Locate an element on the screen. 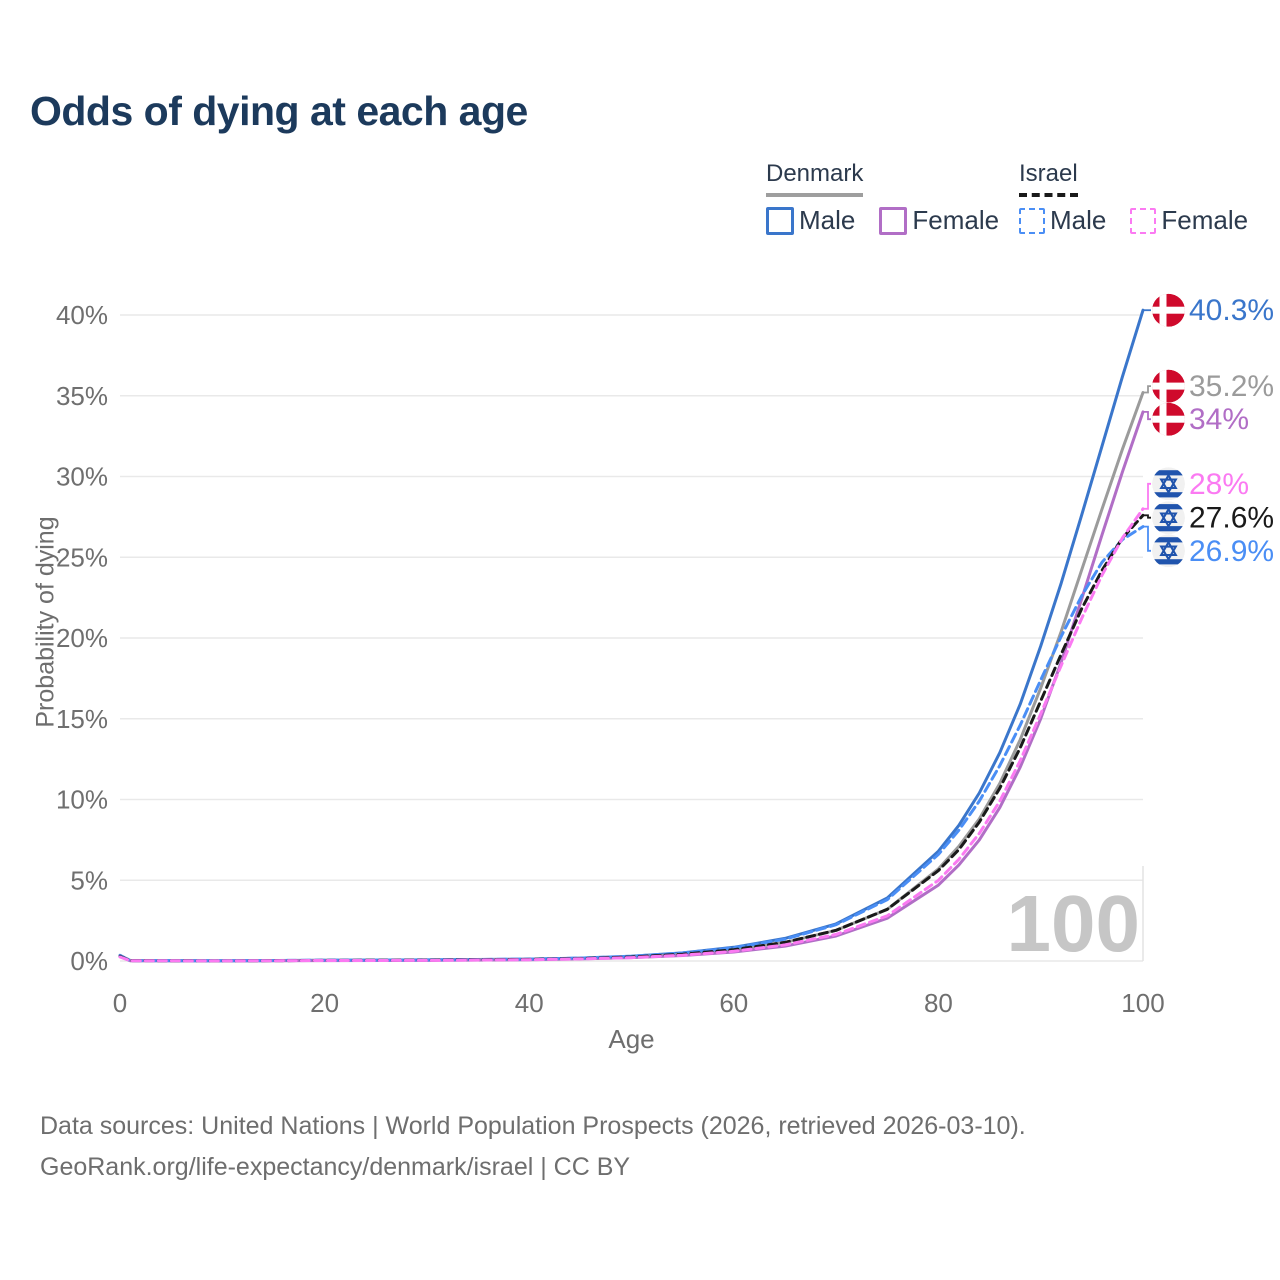 The width and height of the screenshot is (1280, 1280). x-tick-label: 60 is located at coordinates (733, 1003).